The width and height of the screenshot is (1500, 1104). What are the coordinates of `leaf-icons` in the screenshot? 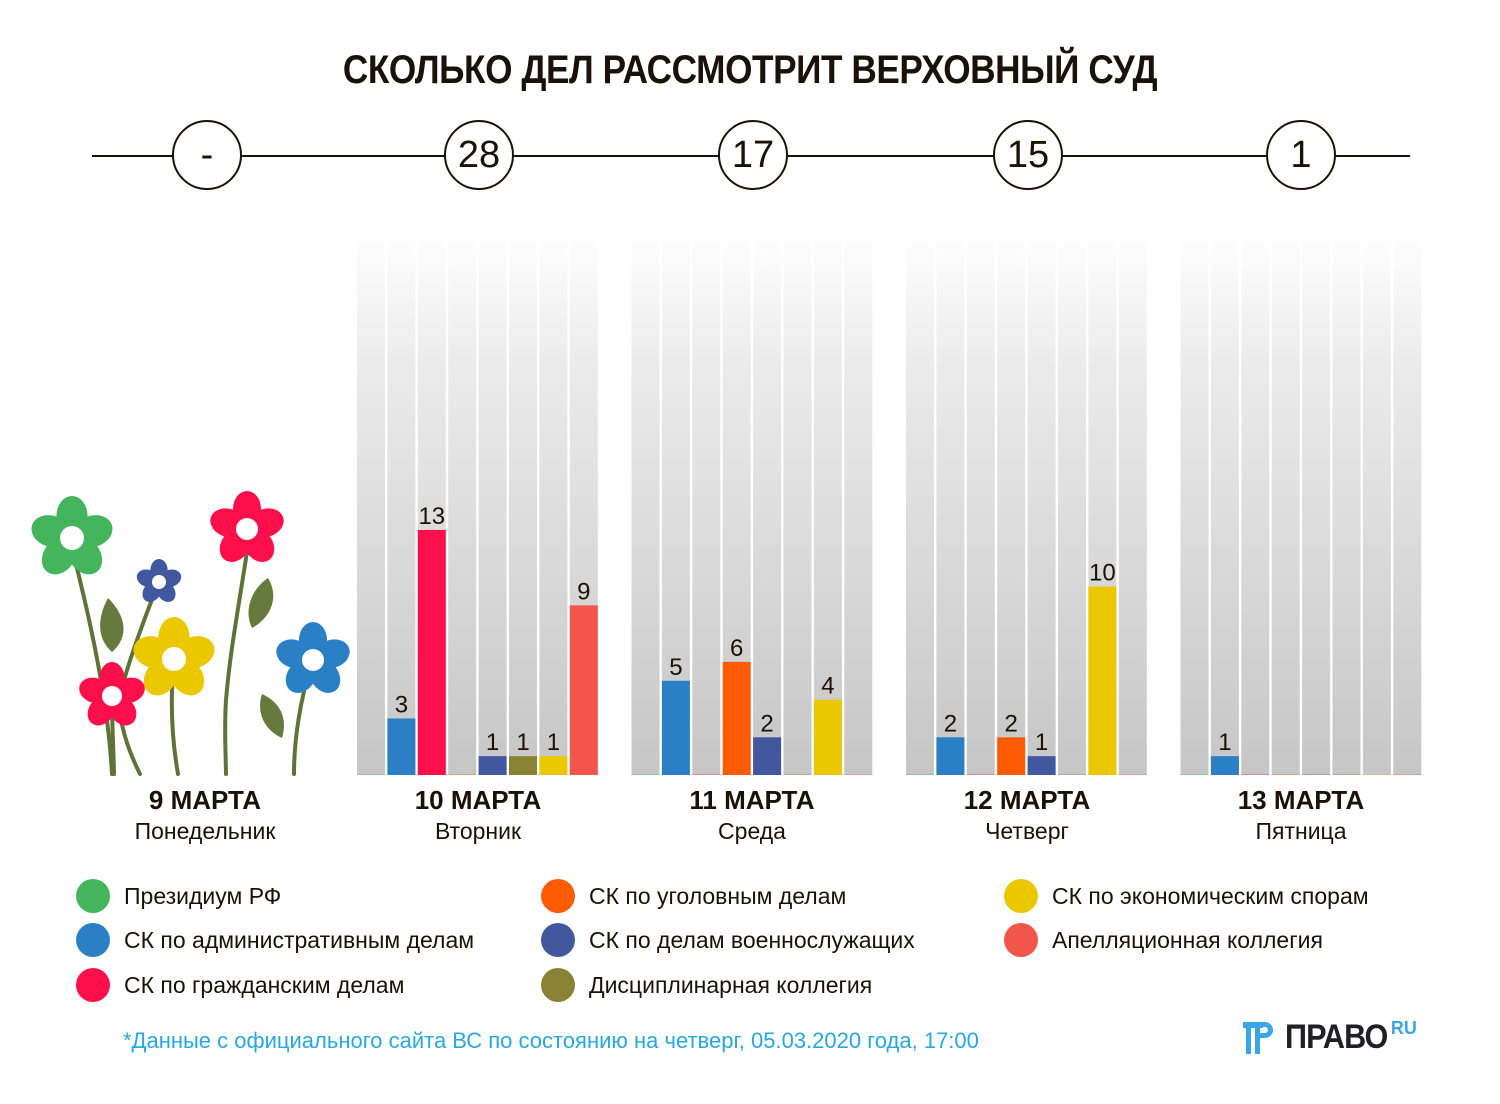 It's located at (192, 658).